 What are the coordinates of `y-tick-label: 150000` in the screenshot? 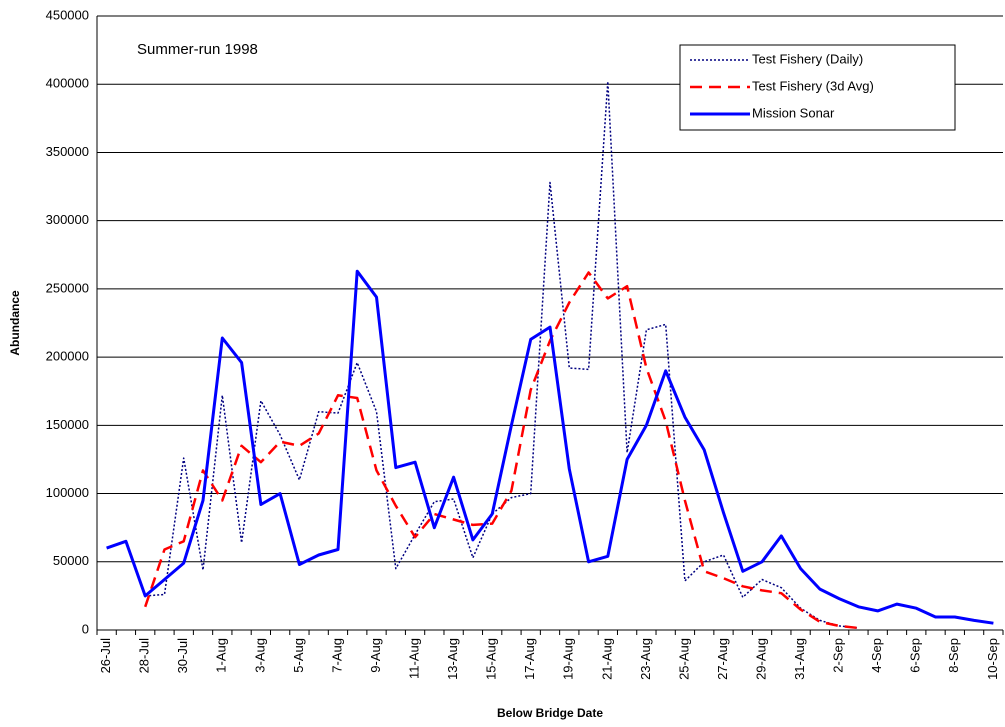 It's located at (67, 424).